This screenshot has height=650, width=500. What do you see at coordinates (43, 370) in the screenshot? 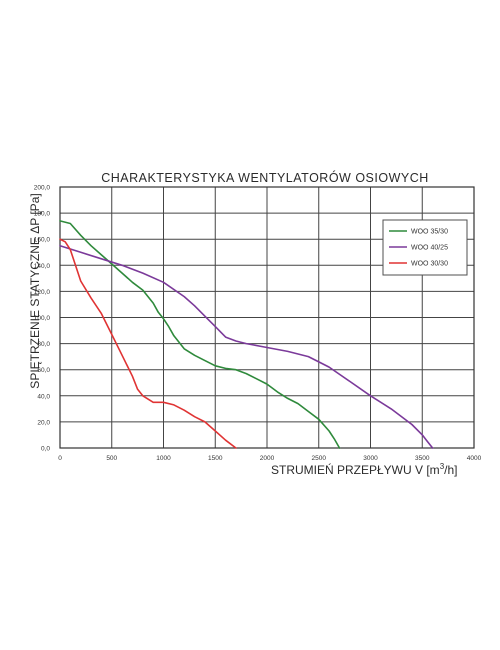
I see `y-tick-label: 60,0` at bounding box center [43, 370].